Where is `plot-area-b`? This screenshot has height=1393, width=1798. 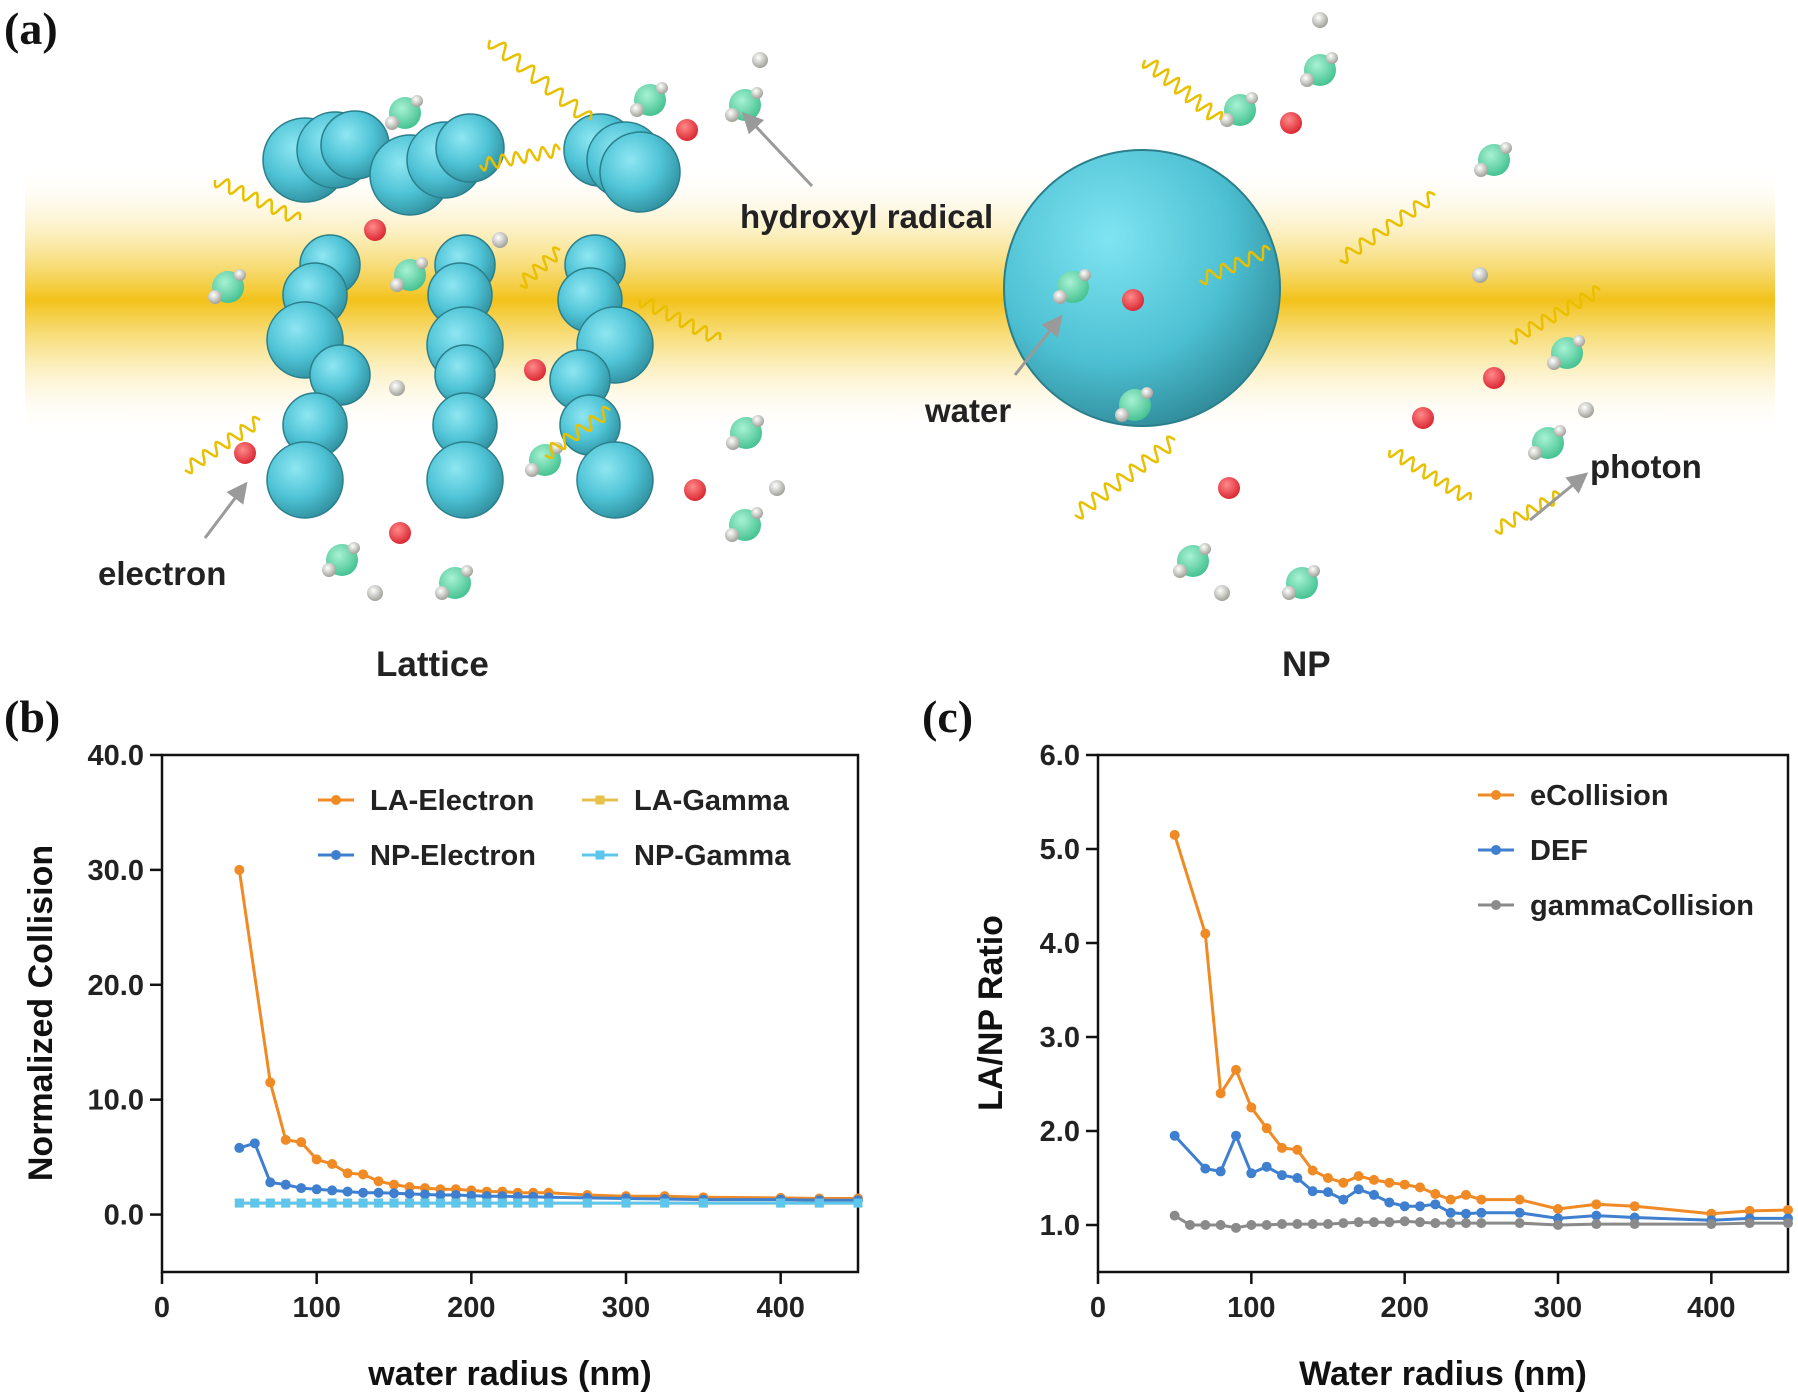
plot-area-b is located at coordinates (510, 1013).